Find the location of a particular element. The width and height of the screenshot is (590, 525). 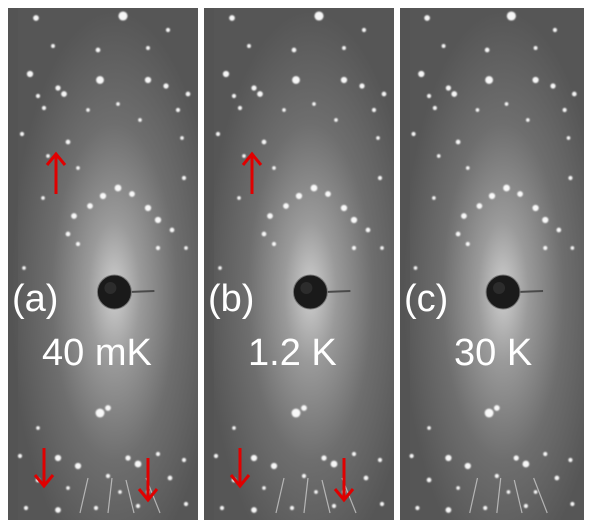

panel-label-b: (b) is located at coordinates (231, 299).